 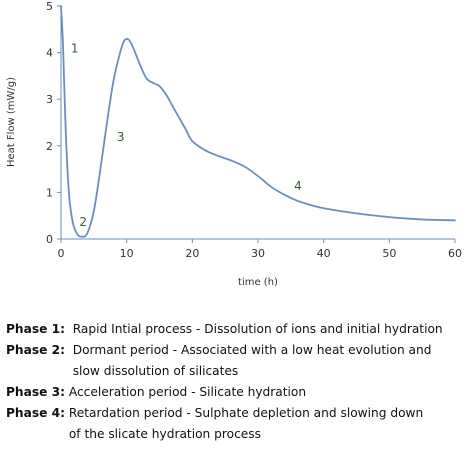 I want to click on phase-marker-2: 2, so click(x=83, y=222).